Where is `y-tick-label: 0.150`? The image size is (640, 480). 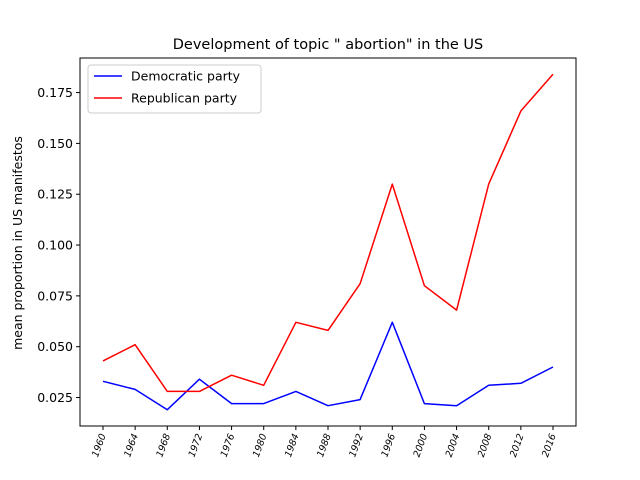
y-tick-label: 0.150 is located at coordinates (55, 143).